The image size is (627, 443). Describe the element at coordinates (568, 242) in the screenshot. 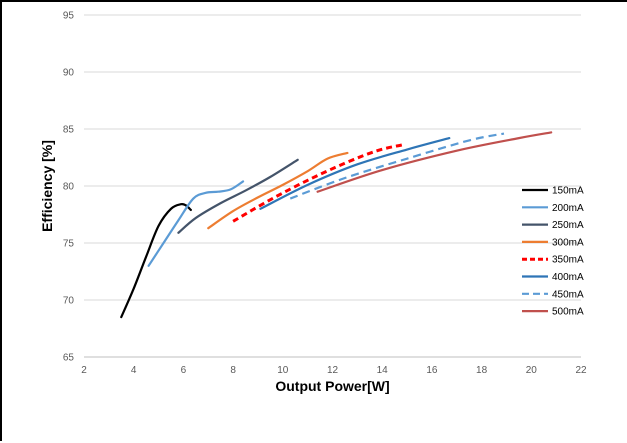

I see `legend-label-300mA: 300mA` at that location.